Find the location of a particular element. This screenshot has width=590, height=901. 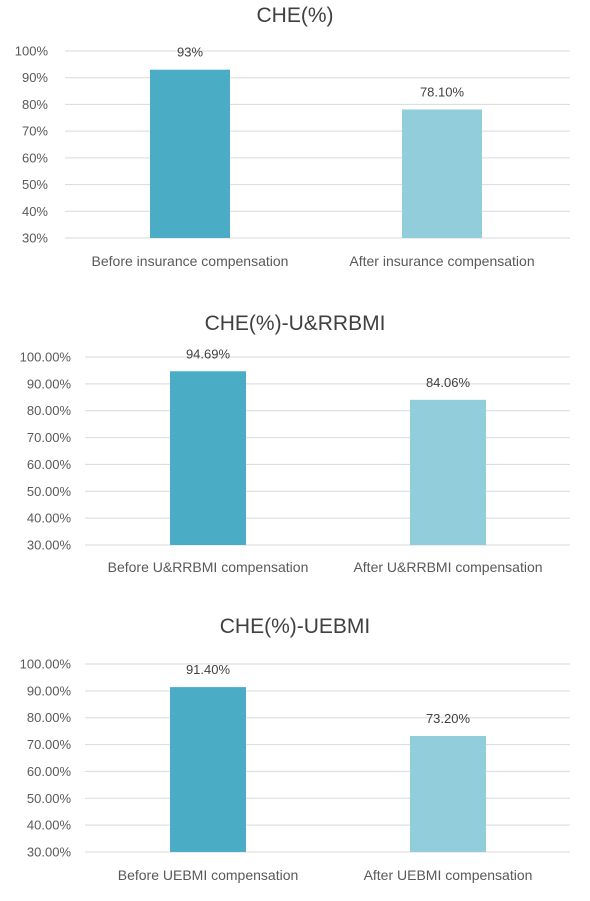

data-label: 94.69% is located at coordinates (208, 353).